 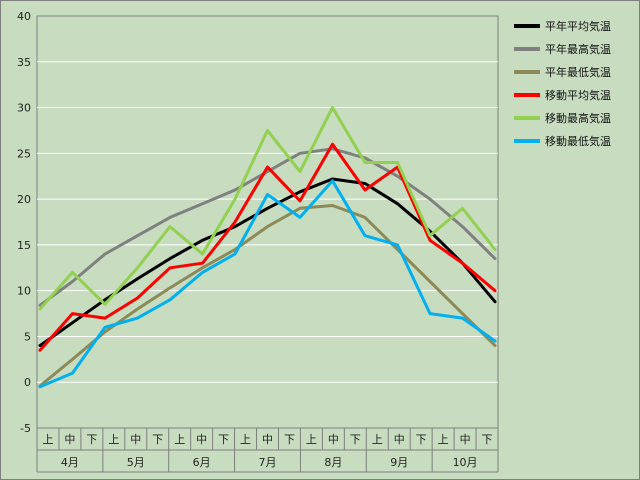 I want to click on y-tick-label: 20, so click(x=24, y=199).